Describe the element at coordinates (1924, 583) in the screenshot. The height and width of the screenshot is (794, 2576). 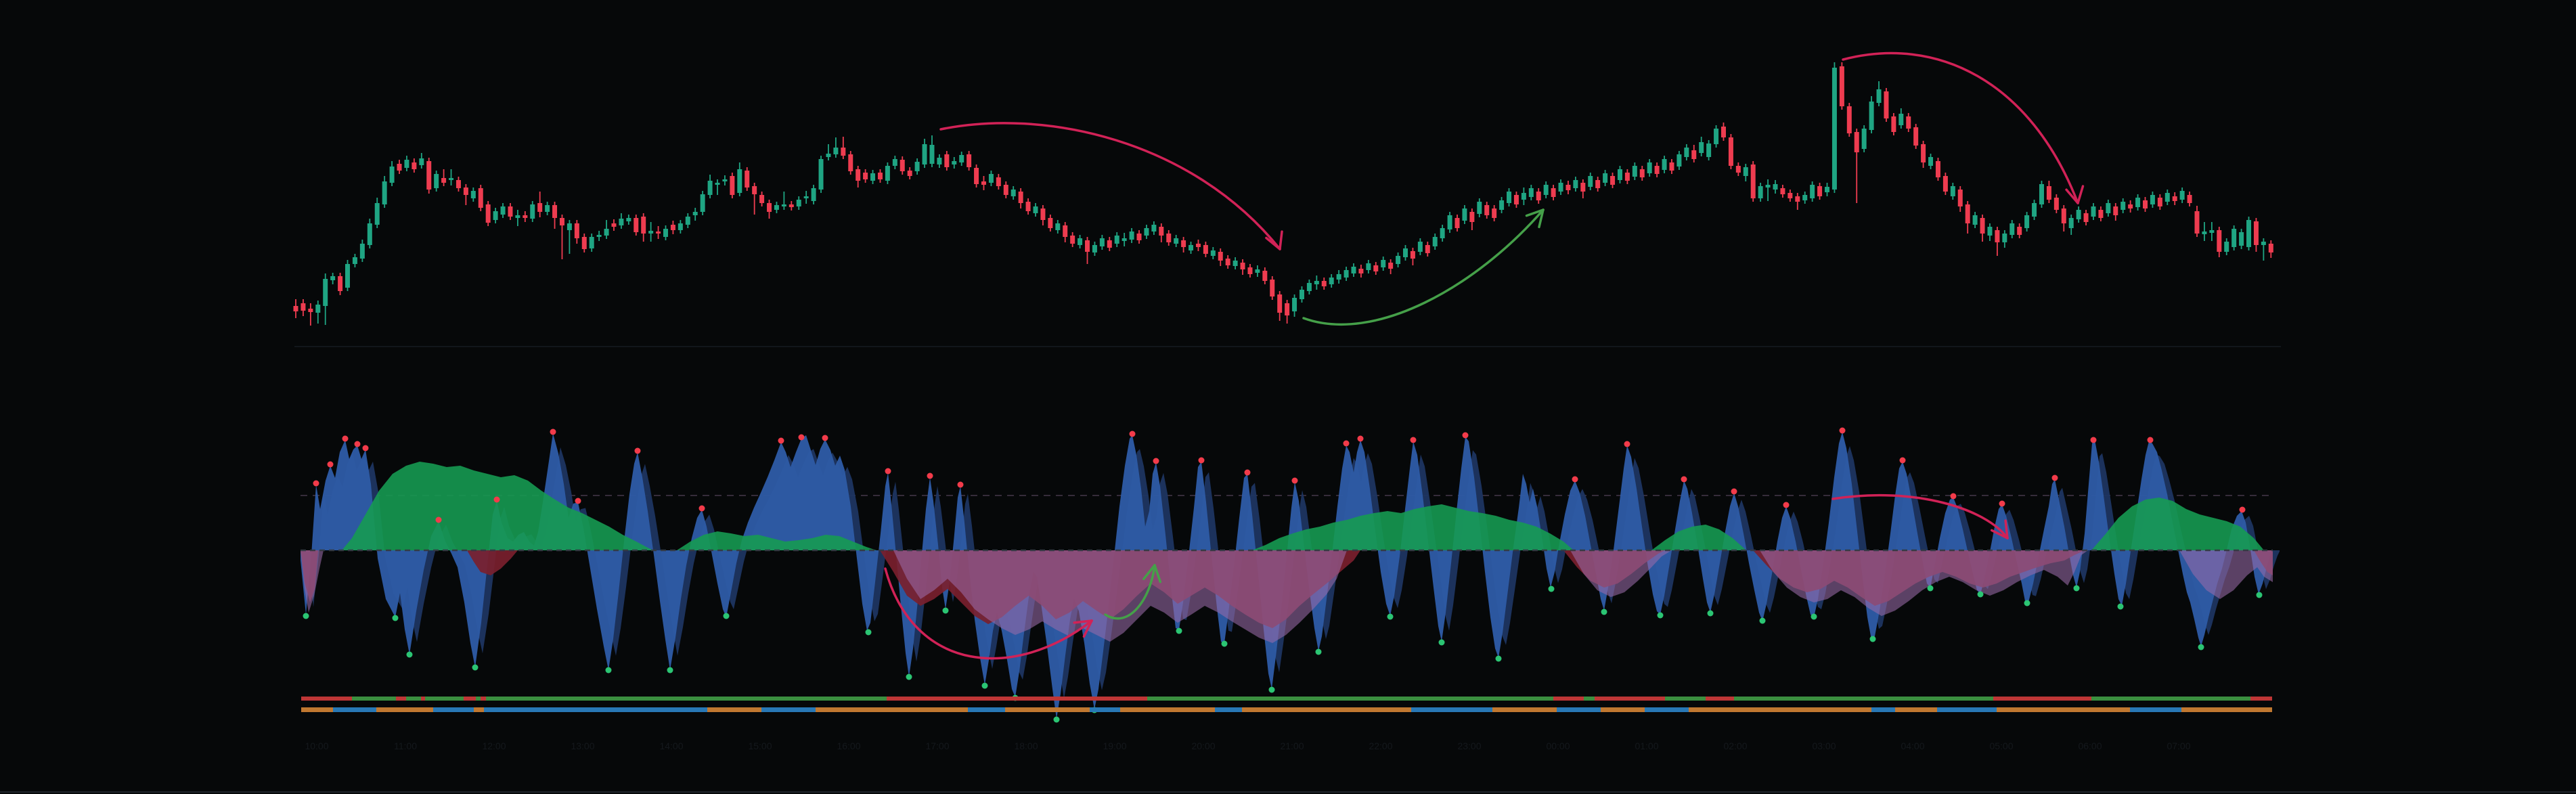
I see `vwap-purple-band` at that location.